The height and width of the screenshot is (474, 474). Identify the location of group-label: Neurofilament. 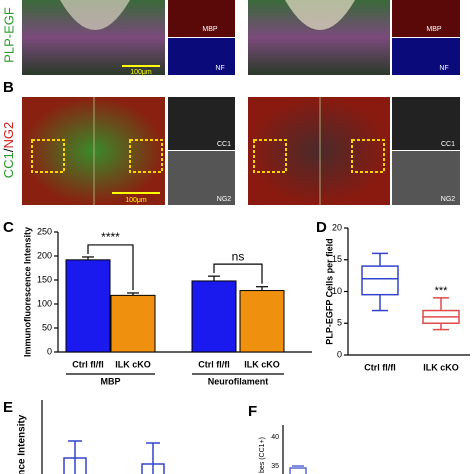
(238, 381).